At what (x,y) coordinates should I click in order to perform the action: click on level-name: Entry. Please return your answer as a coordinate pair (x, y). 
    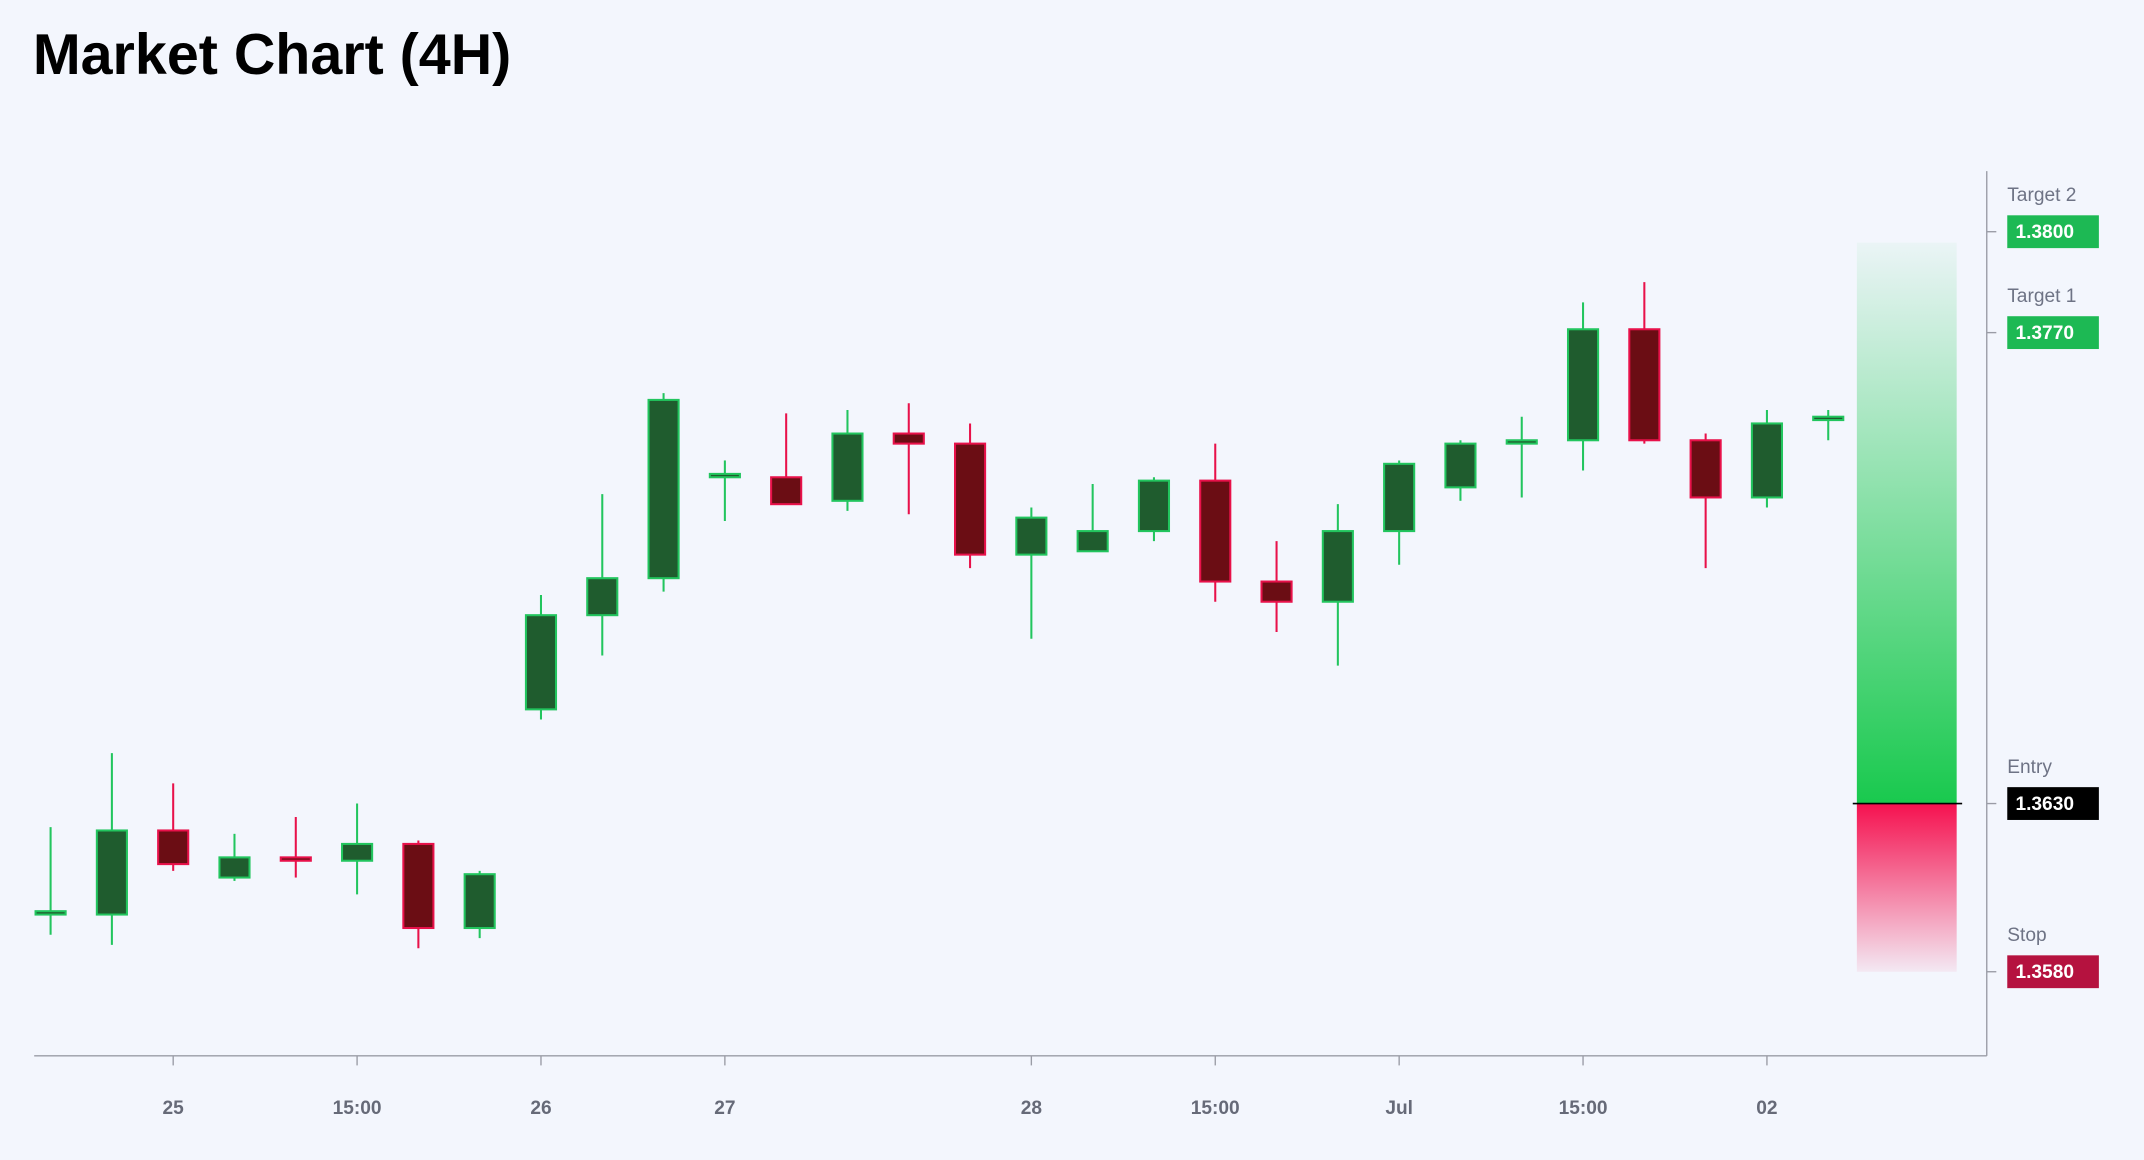
    Looking at the image, I should click on (2029, 767).